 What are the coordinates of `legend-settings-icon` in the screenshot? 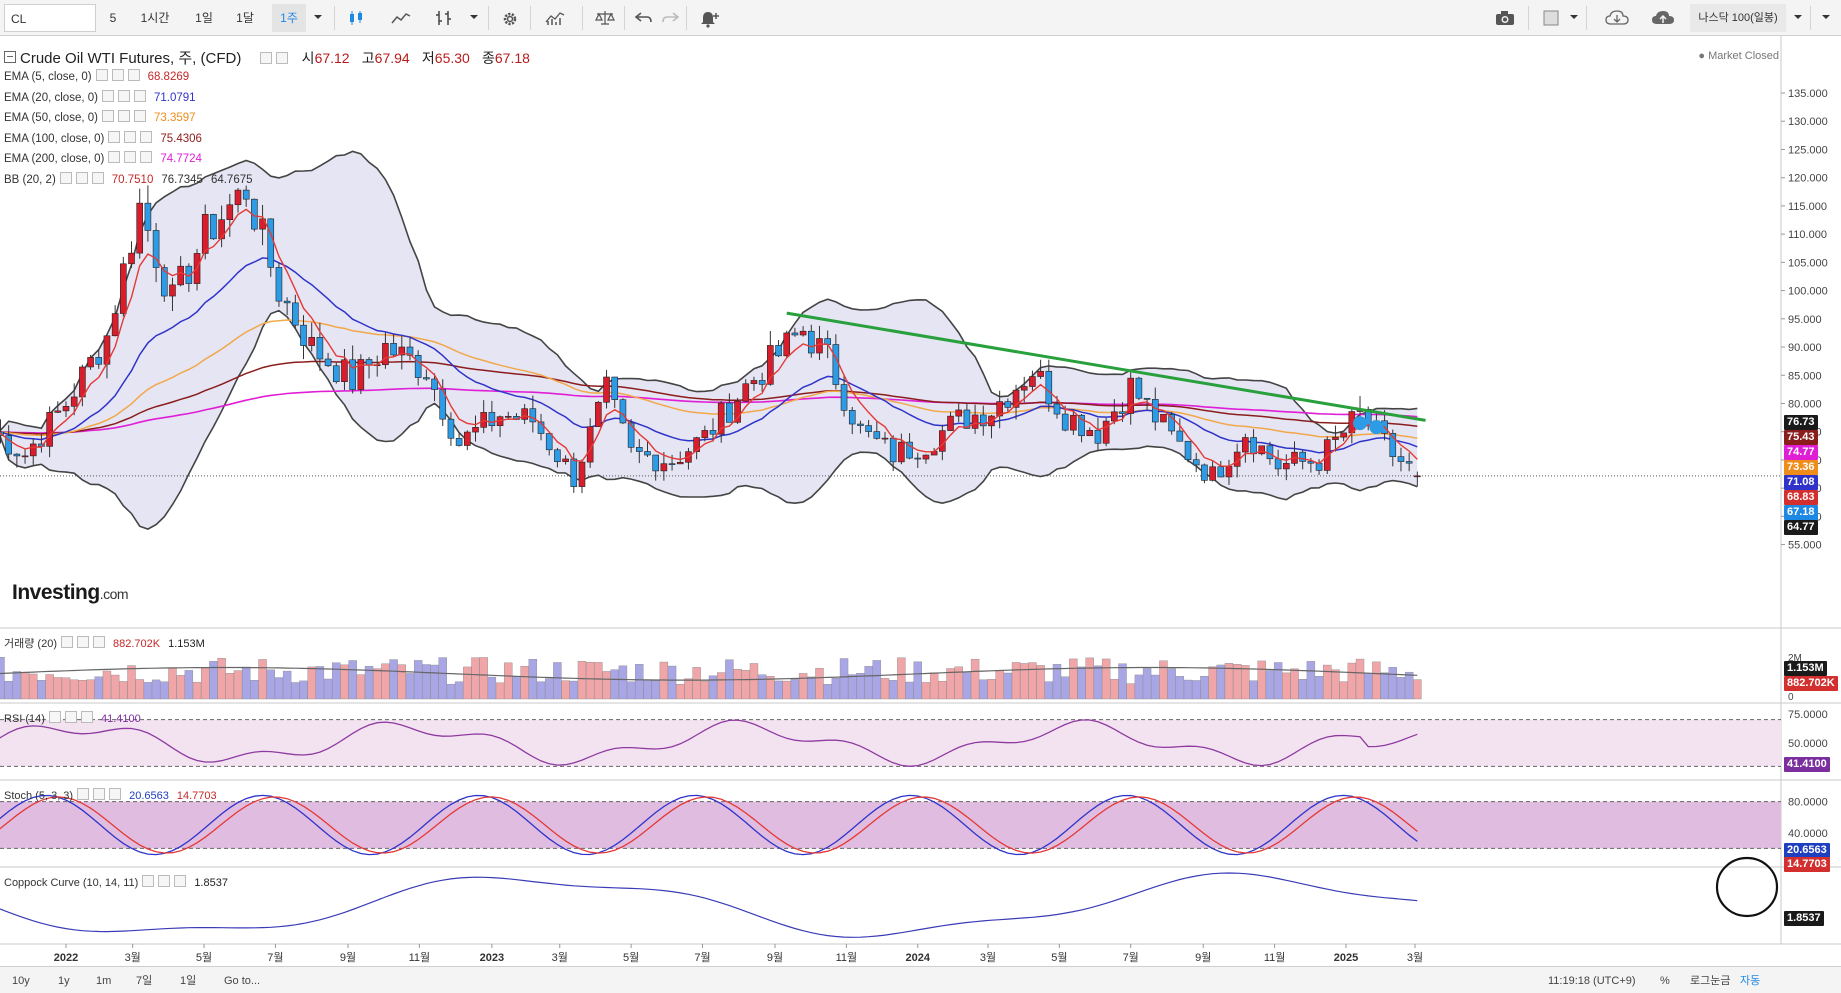 It's located at (265, 58).